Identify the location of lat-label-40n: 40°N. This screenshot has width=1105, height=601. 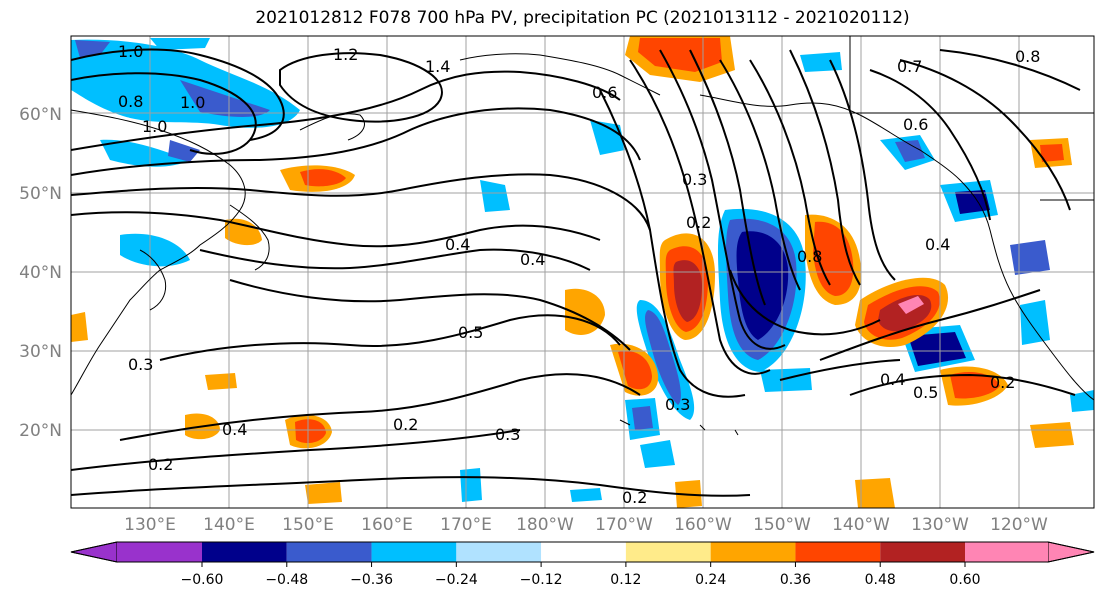
(40, 273).